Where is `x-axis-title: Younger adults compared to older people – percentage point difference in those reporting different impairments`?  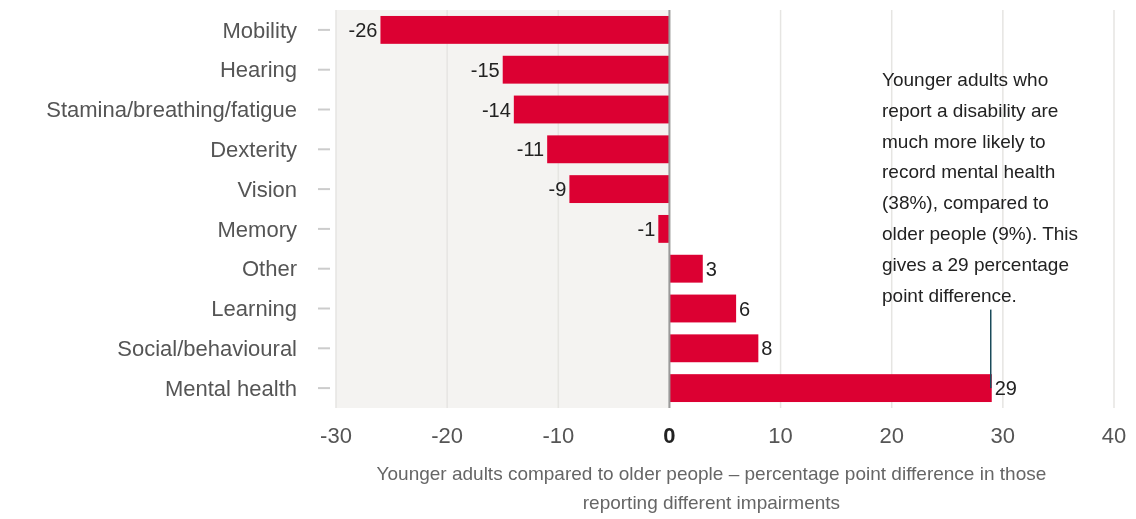 x-axis-title: Younger adults compared to older people – percentage point difference in those reporting different impairments is located at coordinates (711, 488).